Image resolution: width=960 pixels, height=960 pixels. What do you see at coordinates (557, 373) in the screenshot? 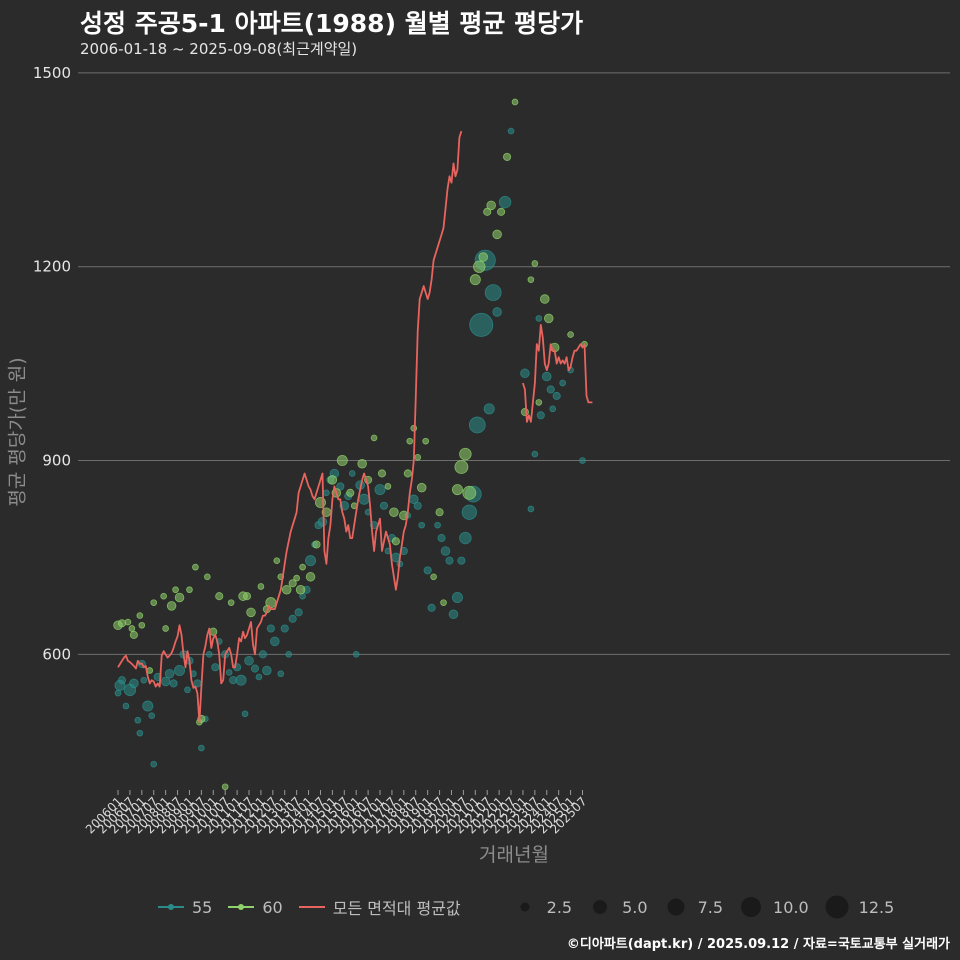
I see `average-line-segment` at bounding box center [557, 373].